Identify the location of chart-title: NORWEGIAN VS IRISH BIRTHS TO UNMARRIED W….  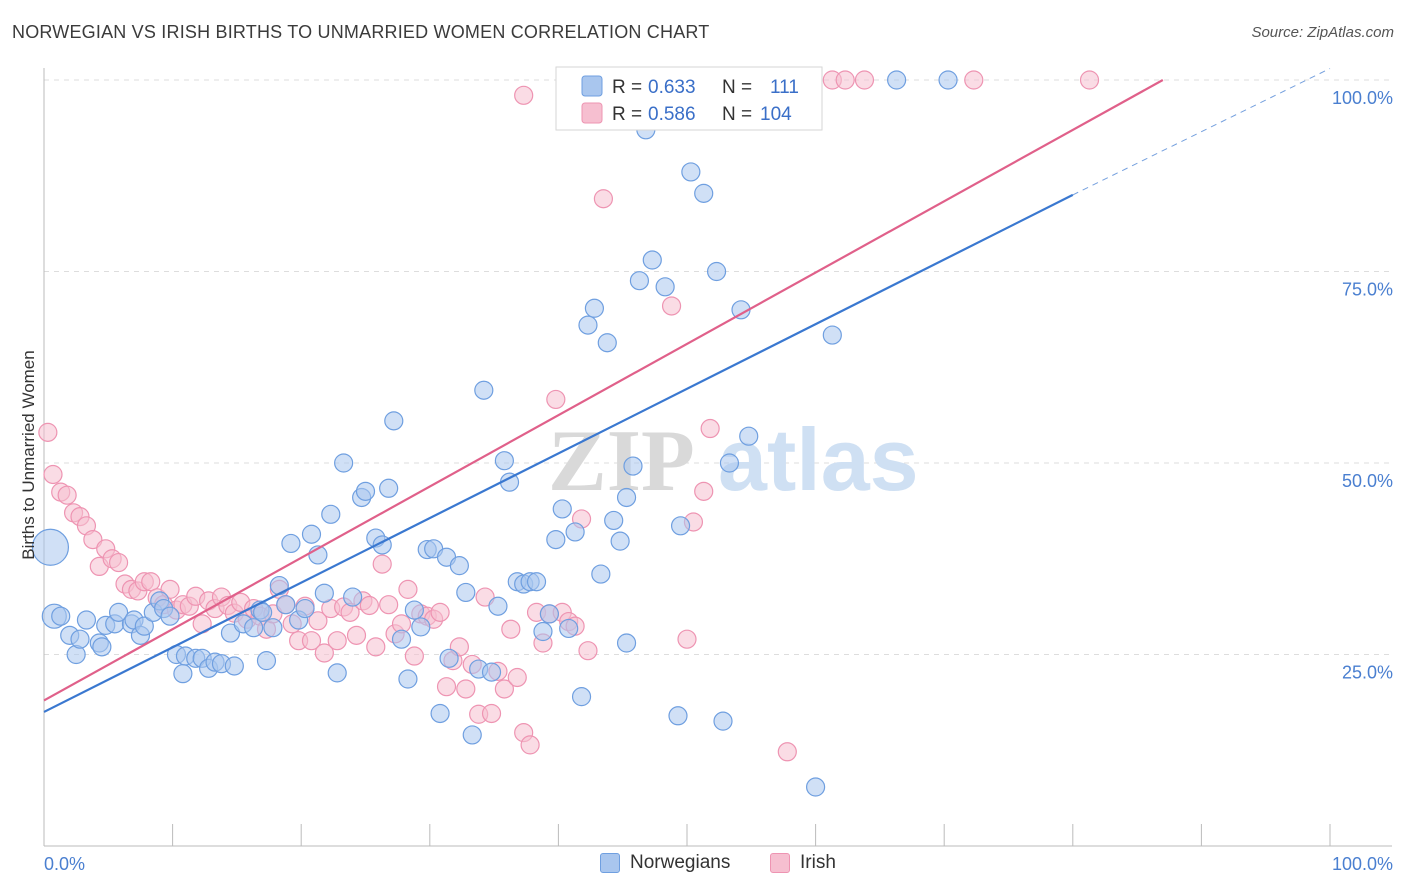
(361, 32).